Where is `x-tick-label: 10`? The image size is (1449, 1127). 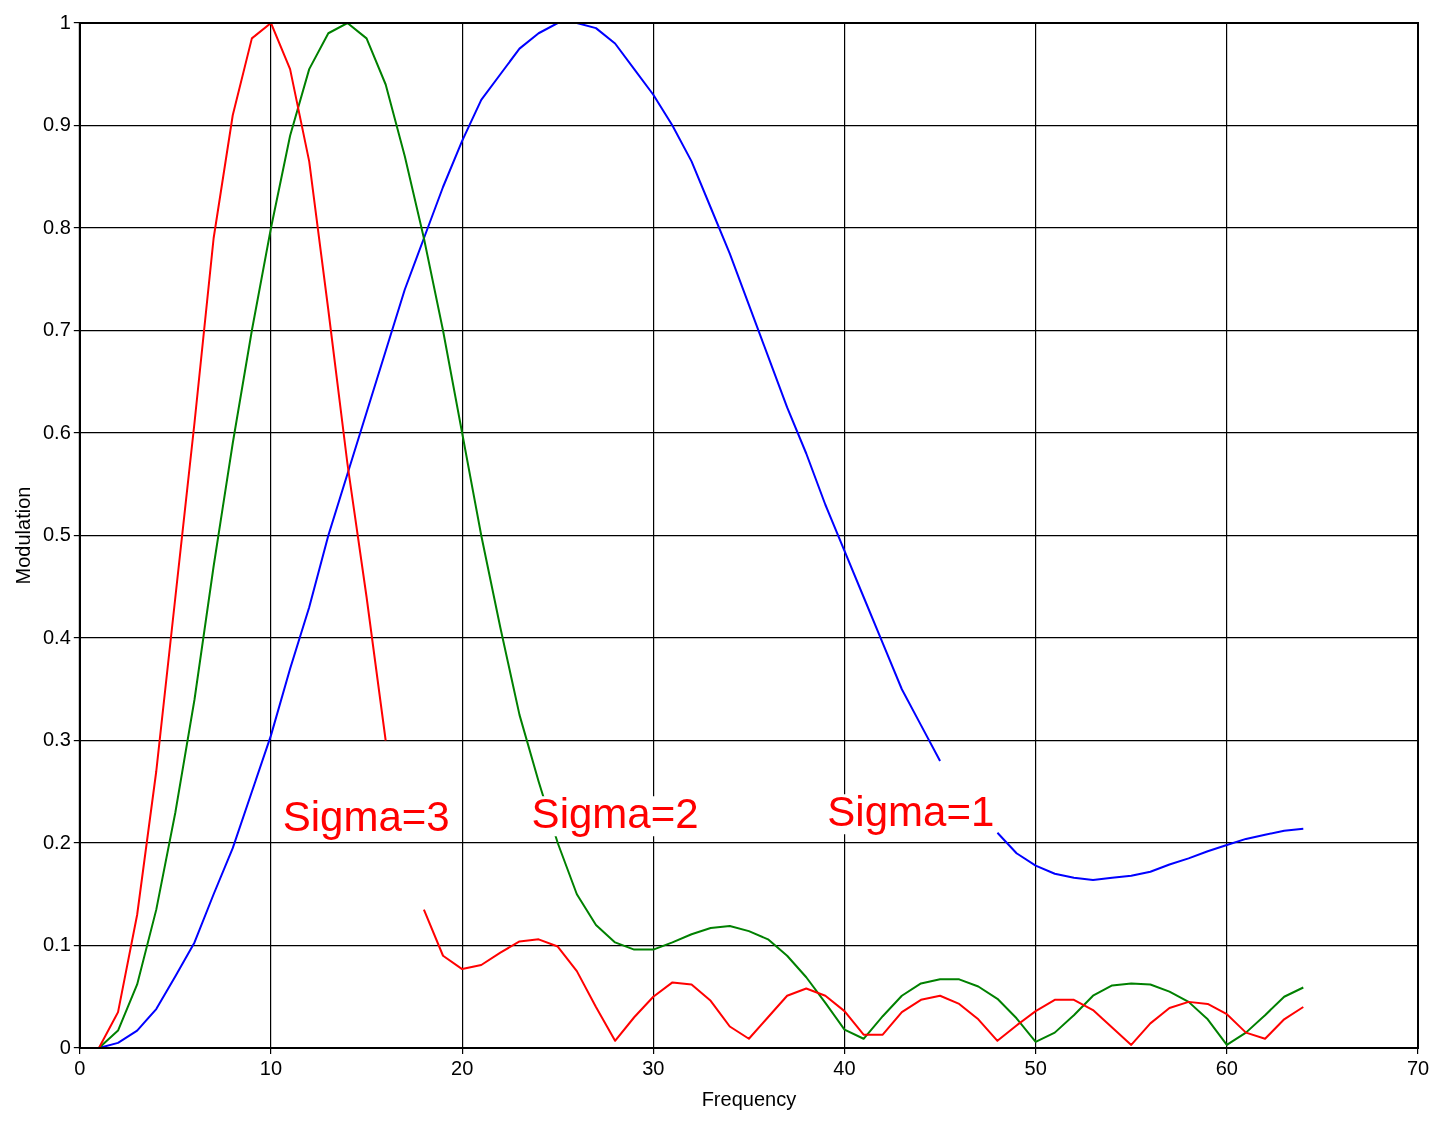
x-tick-label: 10 is located at coordinates (271, 1067).